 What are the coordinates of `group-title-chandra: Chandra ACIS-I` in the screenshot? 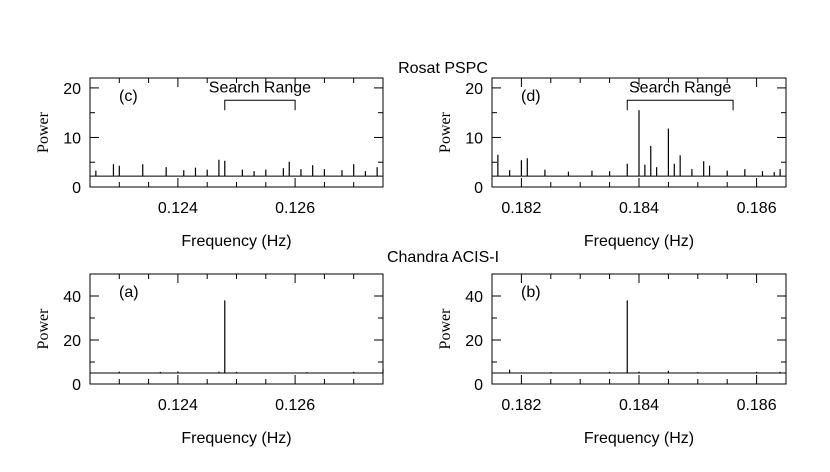 It's located at (443, 257).